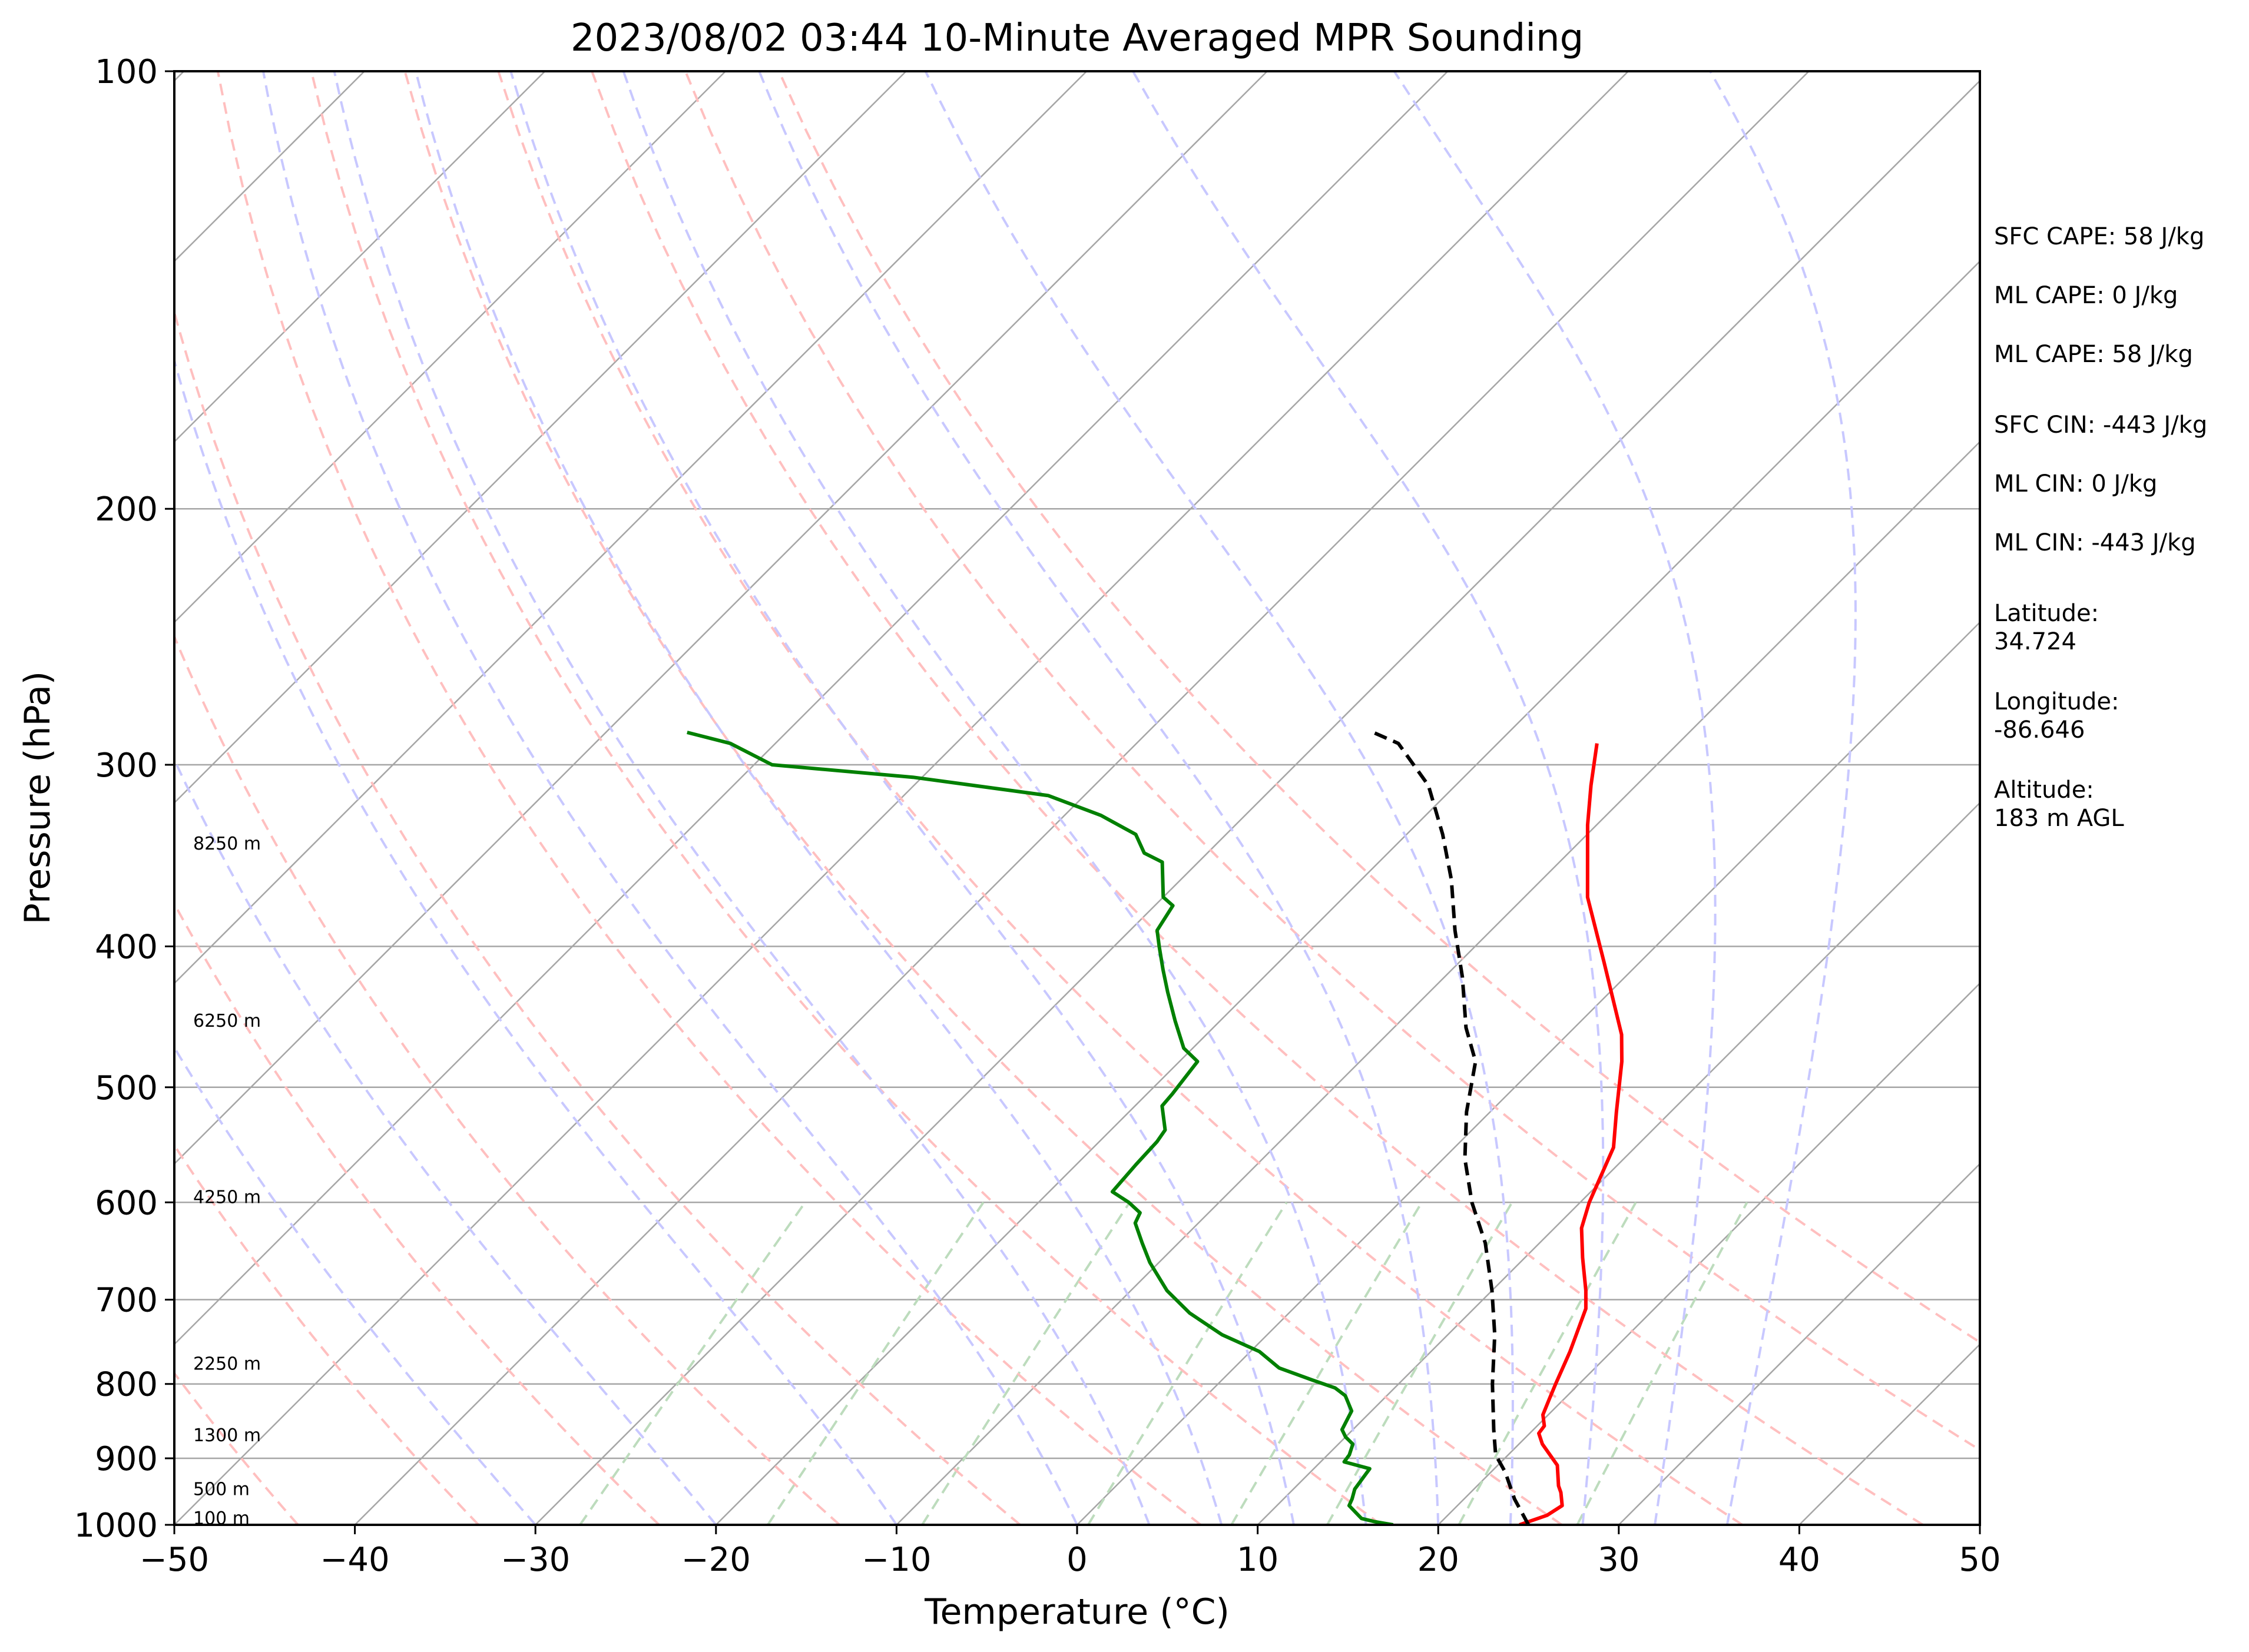 Image resolution: width=2249 pixels, height=1652 pixels. Describe the element at coordinates (1571, 1134) in the screenshot. I see `temperature-line` at that location.